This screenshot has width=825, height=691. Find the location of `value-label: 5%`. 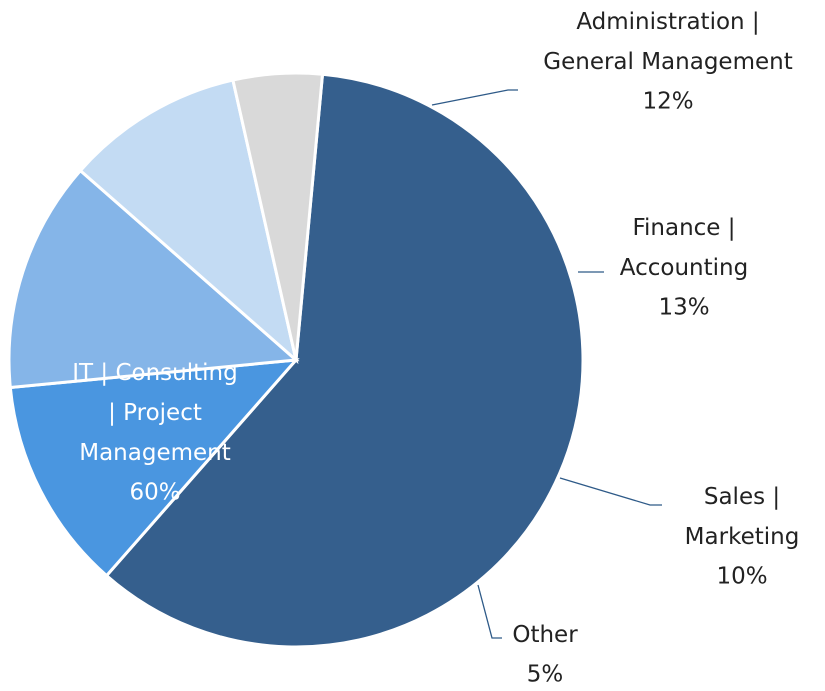

value-label: 5% is located at coordinates (545, 675).